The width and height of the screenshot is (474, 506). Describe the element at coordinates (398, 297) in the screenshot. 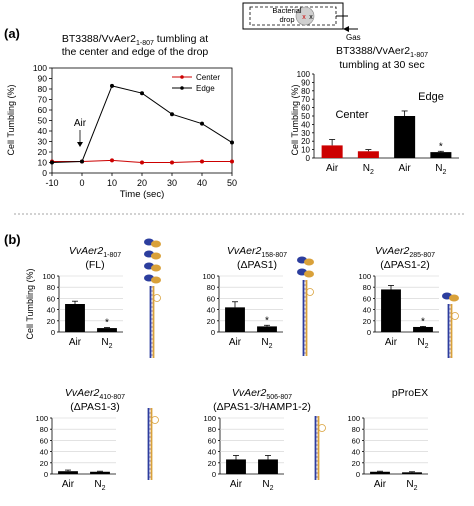

I see `bar-chart-b-dpas12: VvAer2285-807(ΔPAS1-2) 0 20 40 60 80 100 Air * N2` at that location.